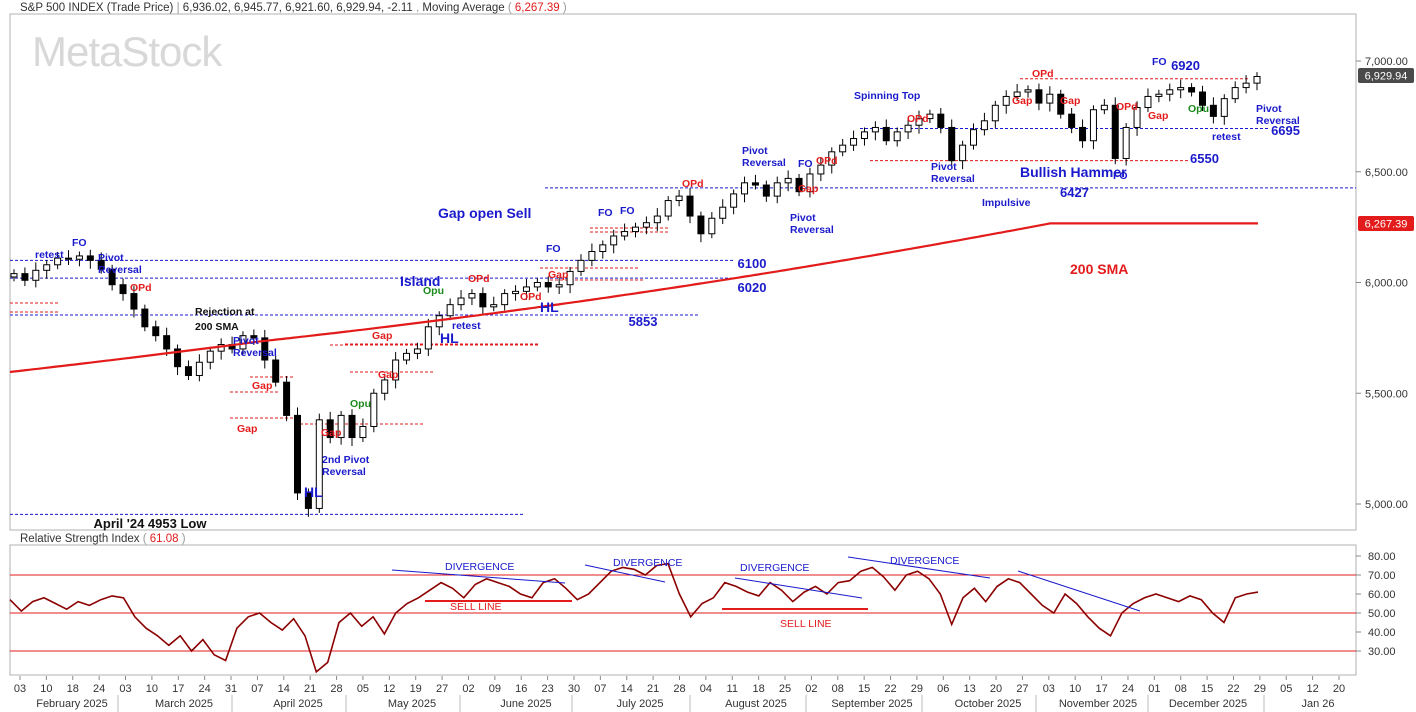 Image resolution: width=1416 pixels, height=712 pixels. Describe the element at coordinates (1382, 614) in the screenshot. I see `rsi-tick-label: 50.00` at that location.